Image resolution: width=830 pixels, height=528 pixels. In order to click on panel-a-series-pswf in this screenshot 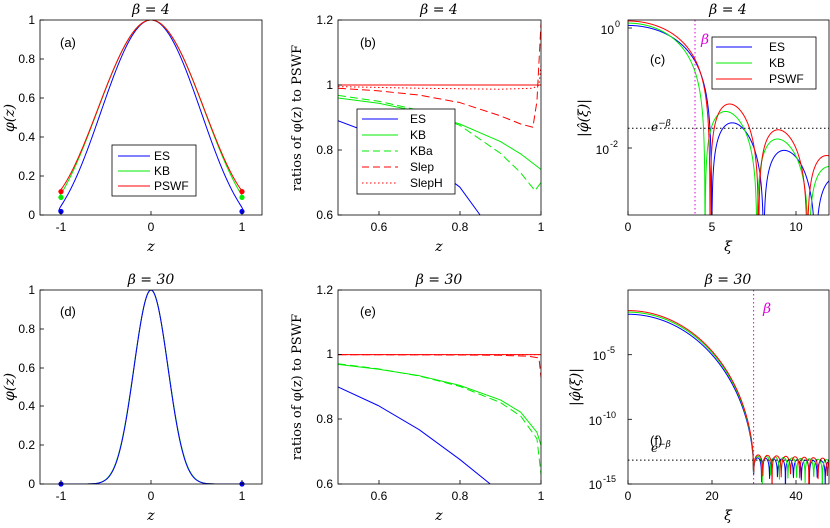, I will do `click(151, 106)`.